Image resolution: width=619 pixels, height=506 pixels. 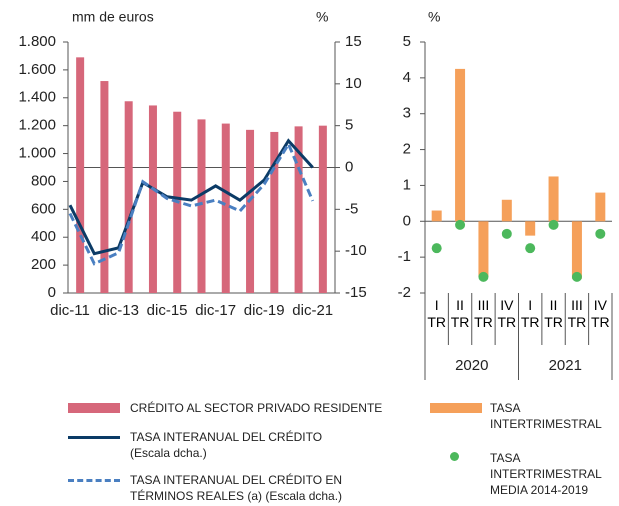 I want to click on tick-label: 400, so click(x=43, y=236).